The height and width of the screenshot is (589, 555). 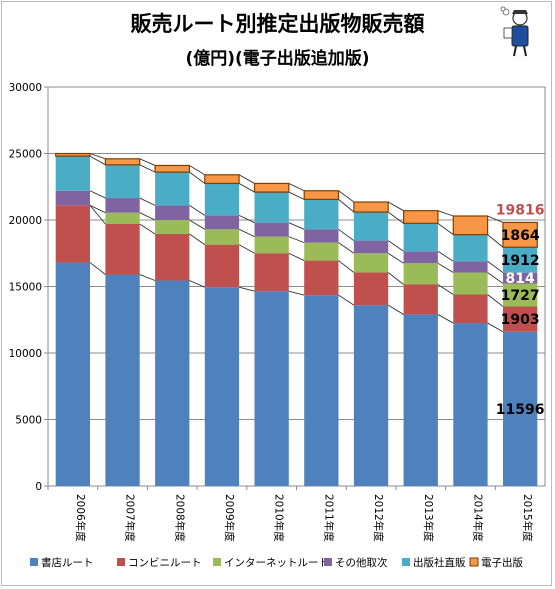 I want to click on data-label: 1864, so click(x=520, y=236).